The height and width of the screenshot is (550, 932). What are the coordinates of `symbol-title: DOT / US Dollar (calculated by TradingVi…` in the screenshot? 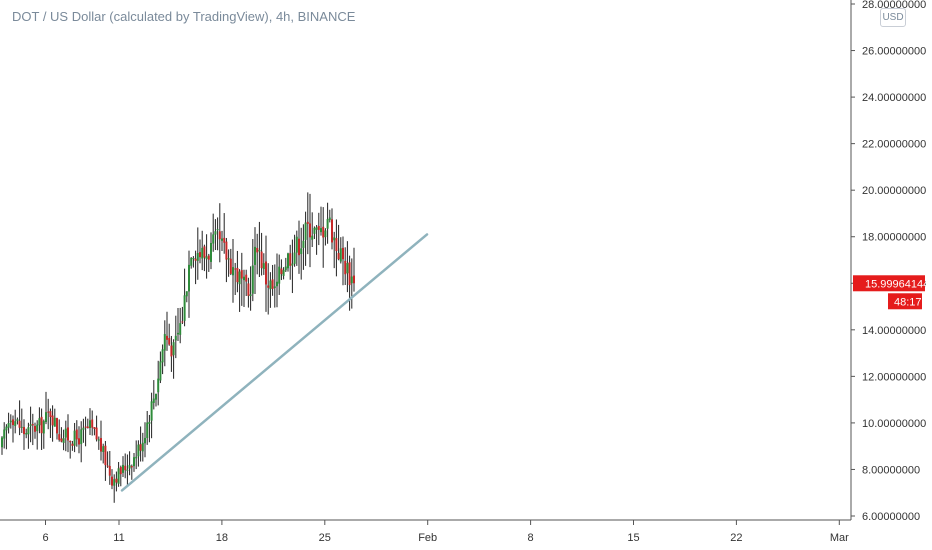 It's located at (184, 16).